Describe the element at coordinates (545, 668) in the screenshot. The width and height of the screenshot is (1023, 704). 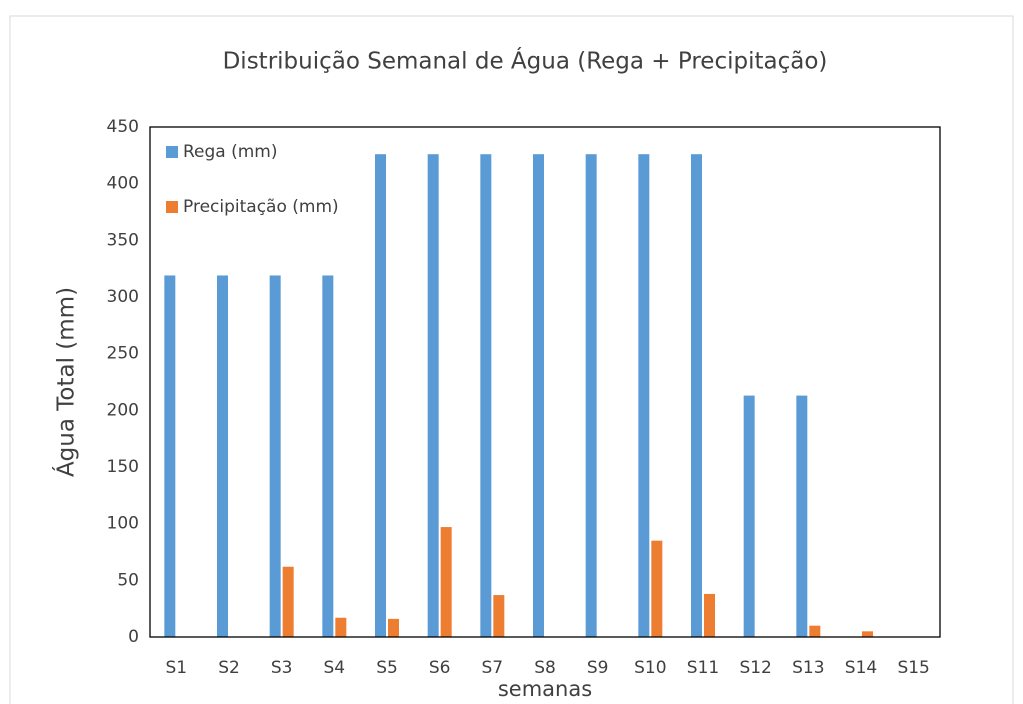
I see `x-tick-label: S8` at that location.